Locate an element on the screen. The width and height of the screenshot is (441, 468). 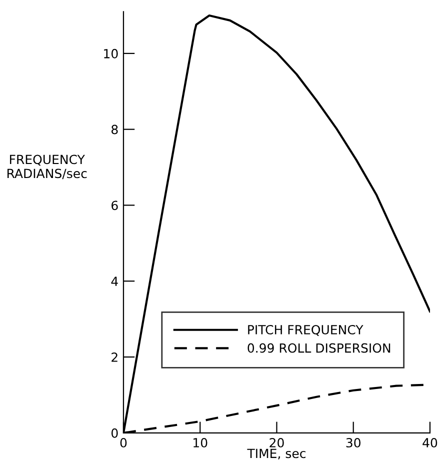
y-tick-label: 8 is located at coordinates (115, 129).